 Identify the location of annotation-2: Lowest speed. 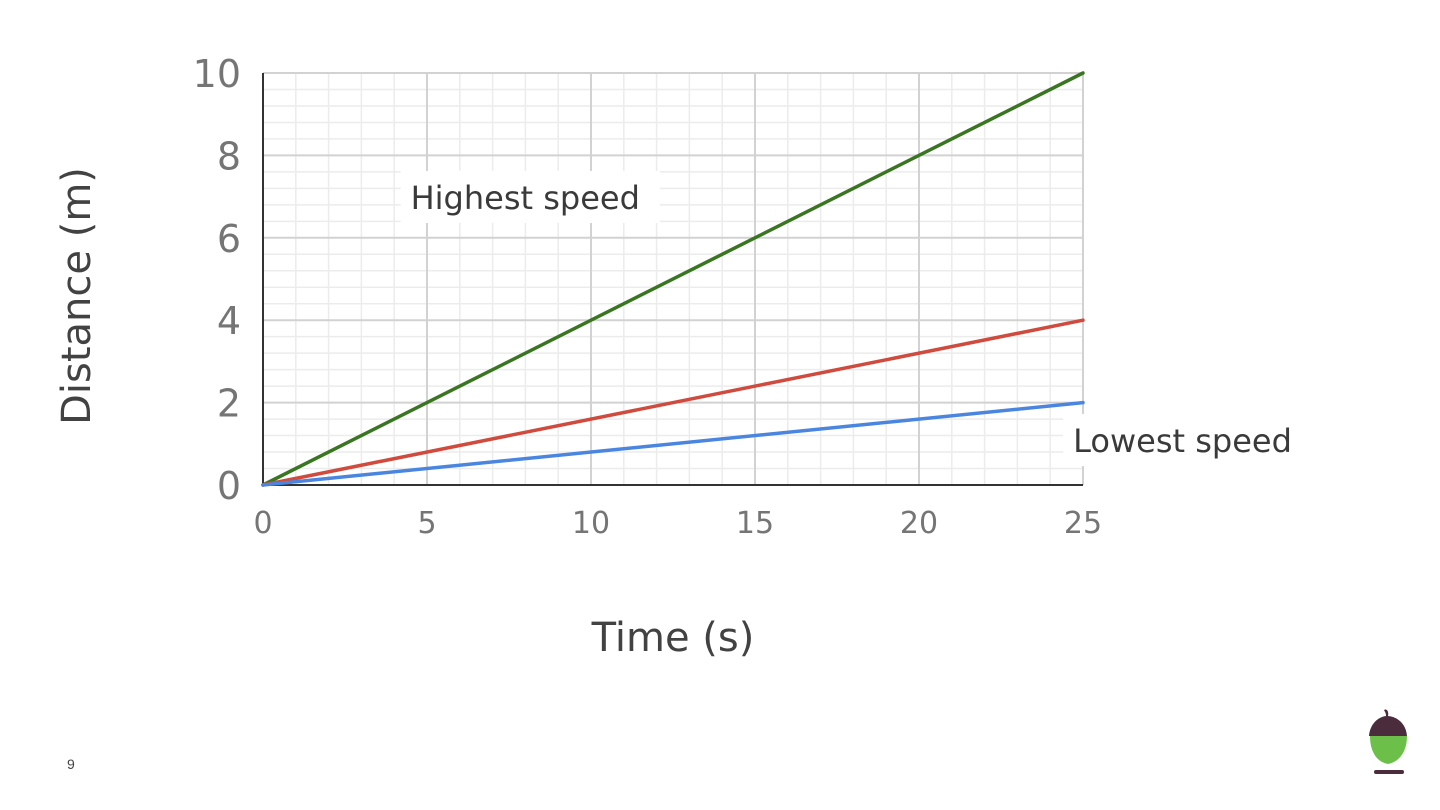
(1187, 440).